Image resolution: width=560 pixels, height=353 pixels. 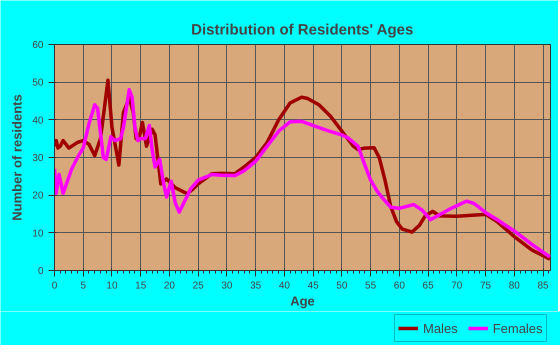 I want to click on y-tick-label: 60, so click(x=38, y=45).